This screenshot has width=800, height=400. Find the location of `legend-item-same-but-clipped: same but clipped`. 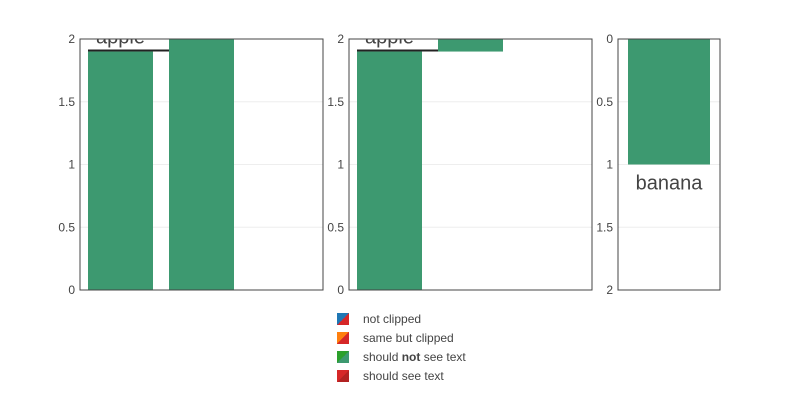

legend-item-same-but-clipped: same but clipped is located at coordinates (401, 337).